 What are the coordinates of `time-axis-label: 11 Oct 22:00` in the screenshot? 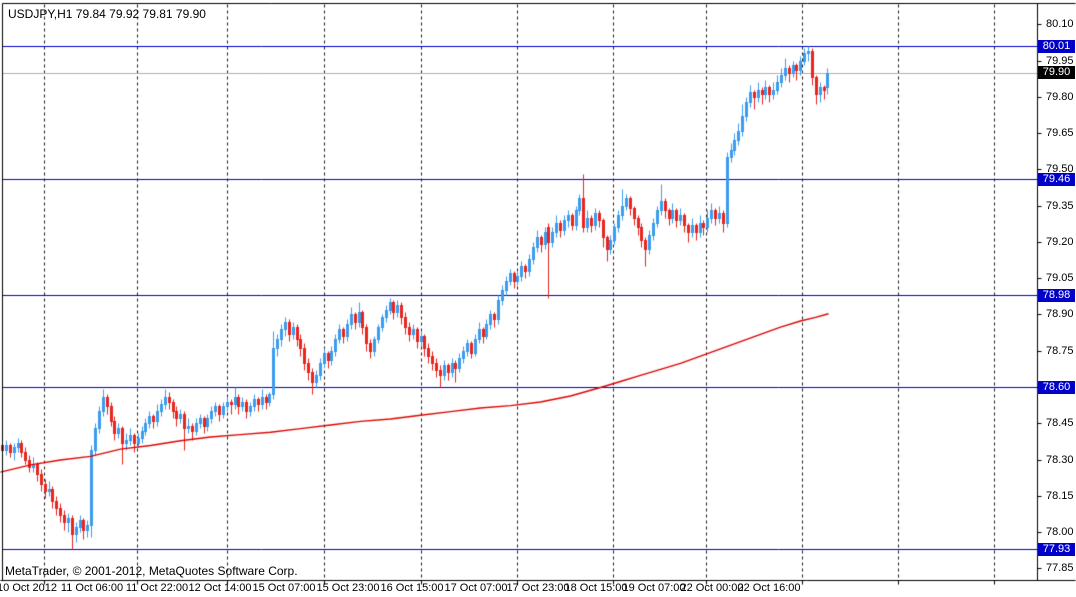 It's located at (157, 588).